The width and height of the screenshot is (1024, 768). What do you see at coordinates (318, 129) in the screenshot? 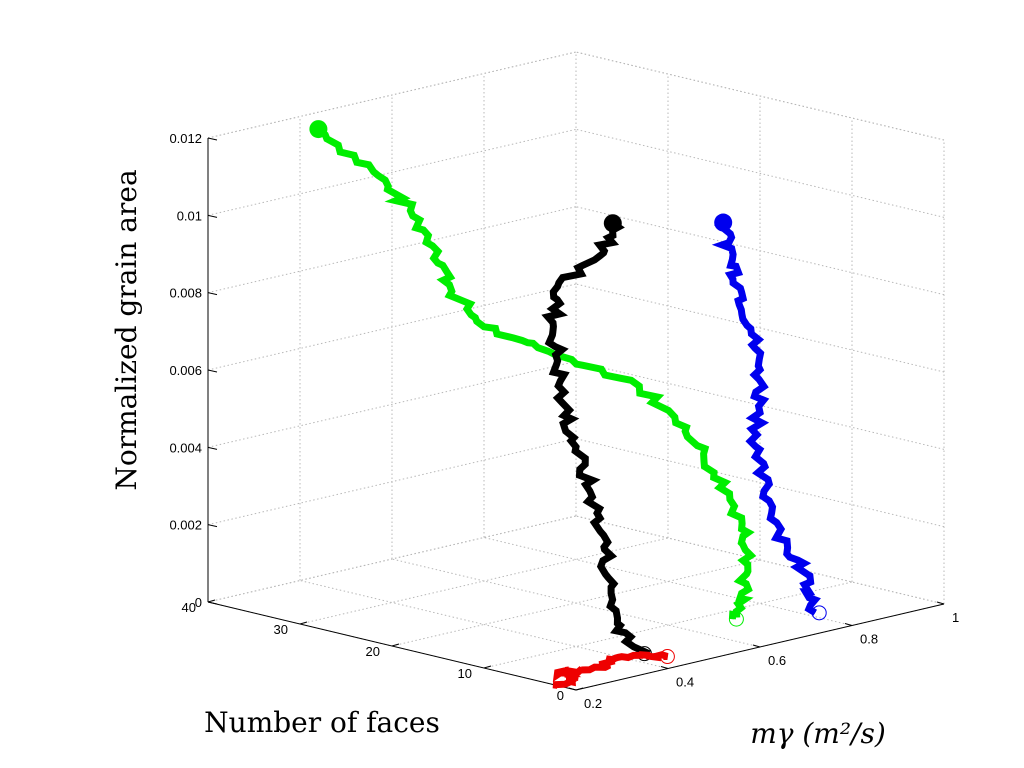
I see `series-1-start-marker` at bounding box center [318, 129].